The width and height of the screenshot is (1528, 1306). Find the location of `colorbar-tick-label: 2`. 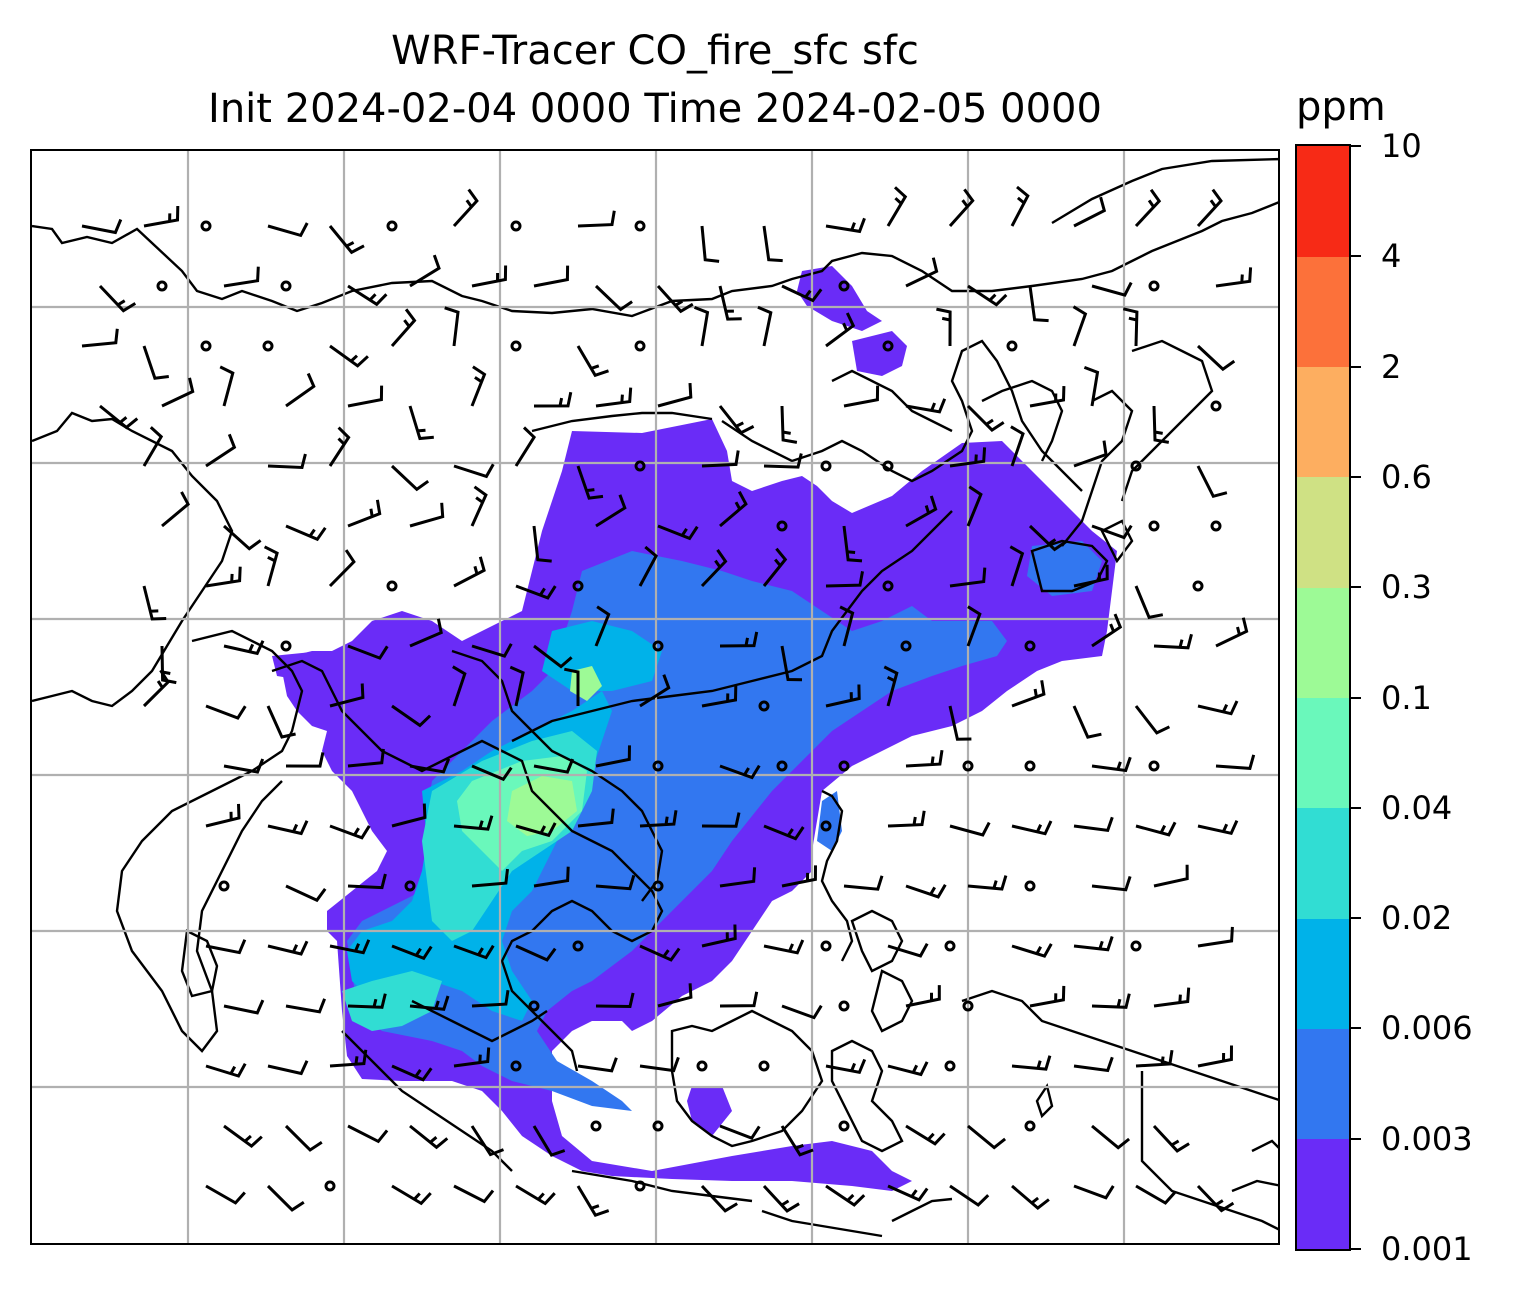

colorbar-tick-label: 2 is located at coordinates (1391, 366).